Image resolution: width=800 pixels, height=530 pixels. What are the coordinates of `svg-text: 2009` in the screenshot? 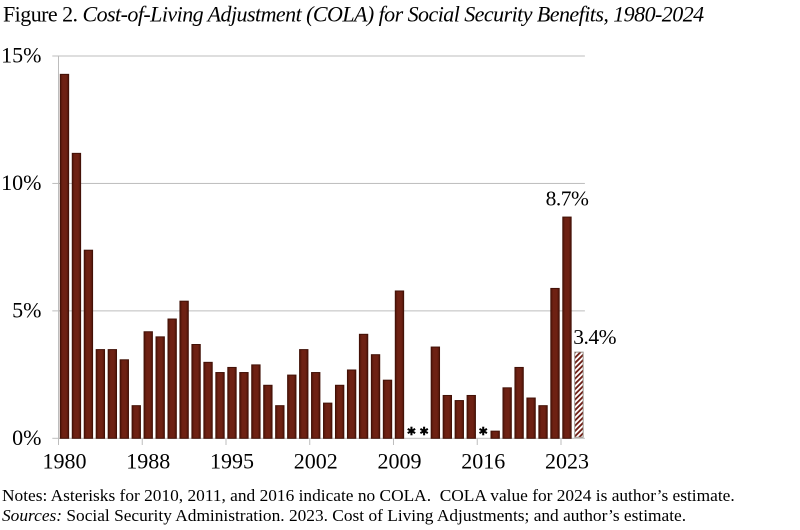 It's located at (399, 461).